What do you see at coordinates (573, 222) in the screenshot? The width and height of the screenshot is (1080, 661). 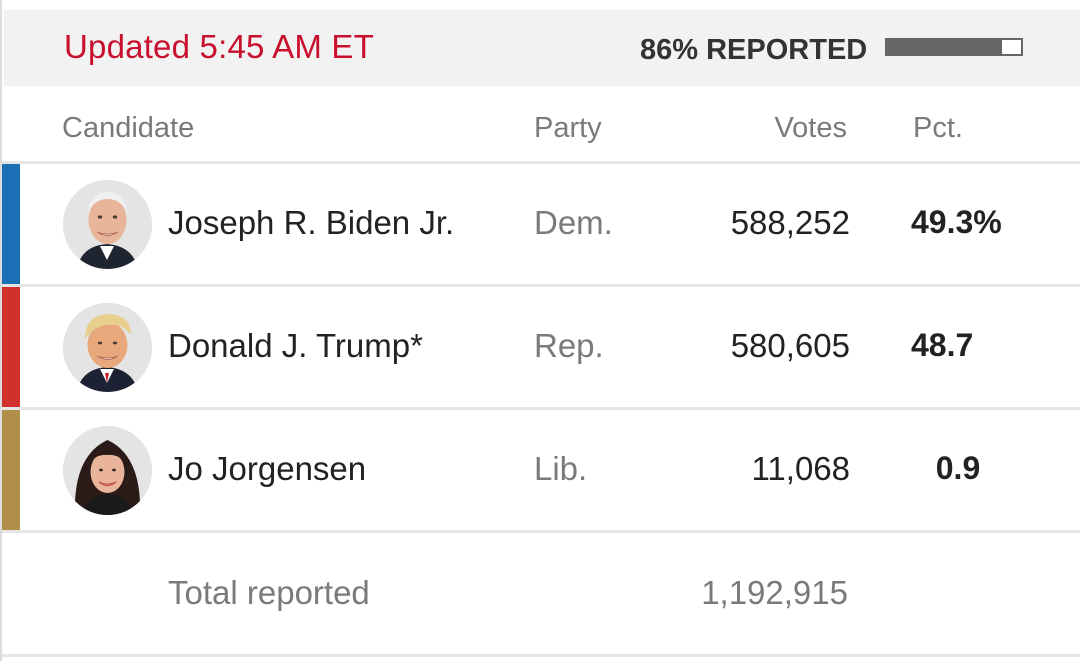 I see `candidate-party: Dem.` at bounding box center [573, 222].